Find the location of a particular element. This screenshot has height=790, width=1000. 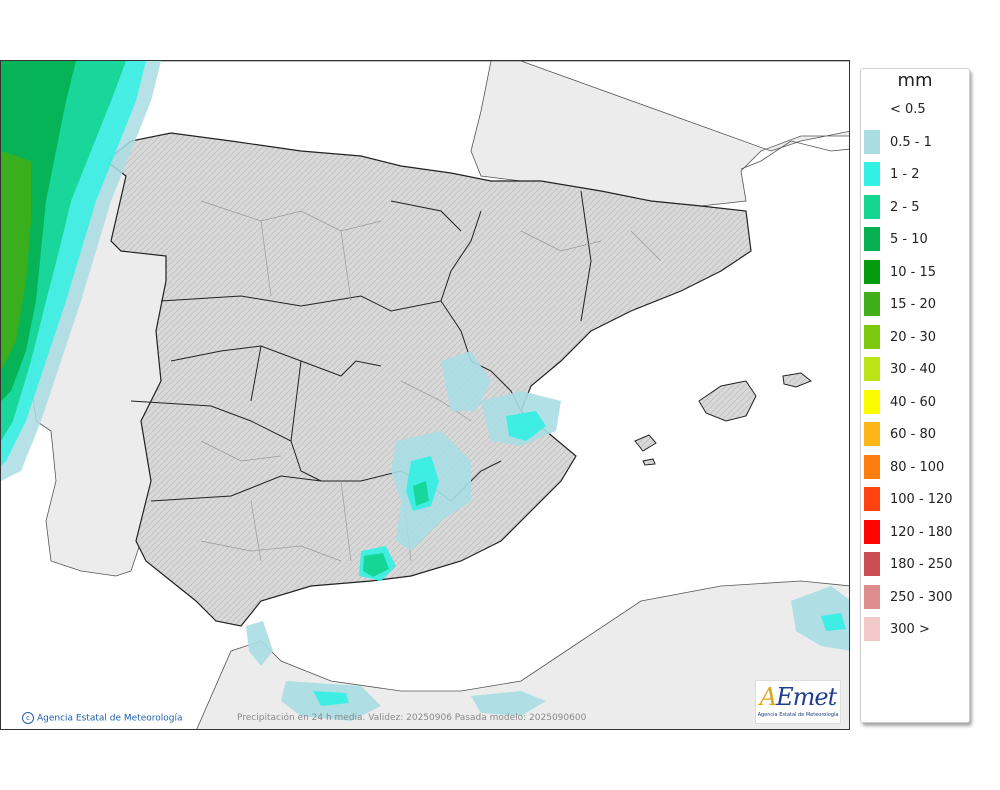

legend-label: 120 - 180 is located at coordinates (921, 532).